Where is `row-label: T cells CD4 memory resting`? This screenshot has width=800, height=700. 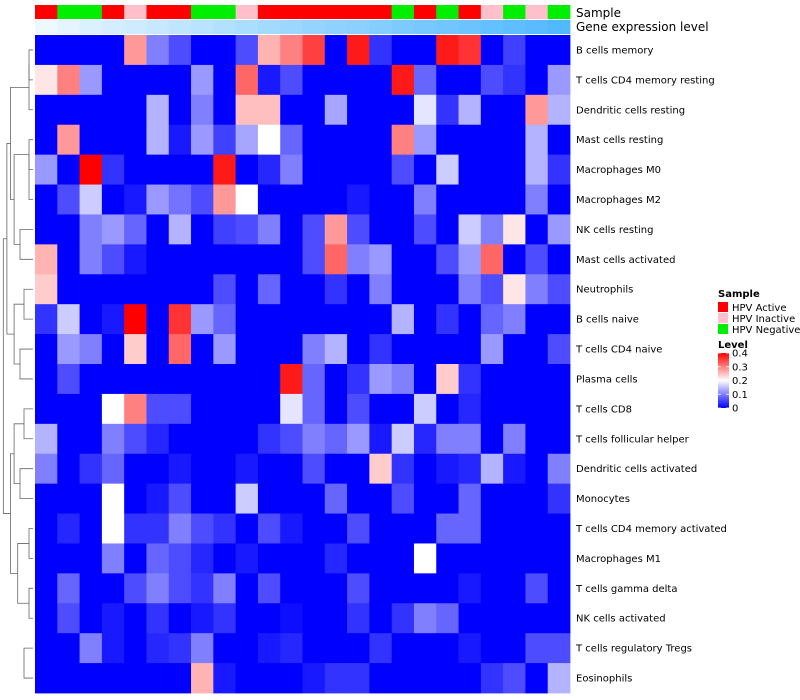
row-label: T cells CD4 memory resting is located at coordinates (645, 80).